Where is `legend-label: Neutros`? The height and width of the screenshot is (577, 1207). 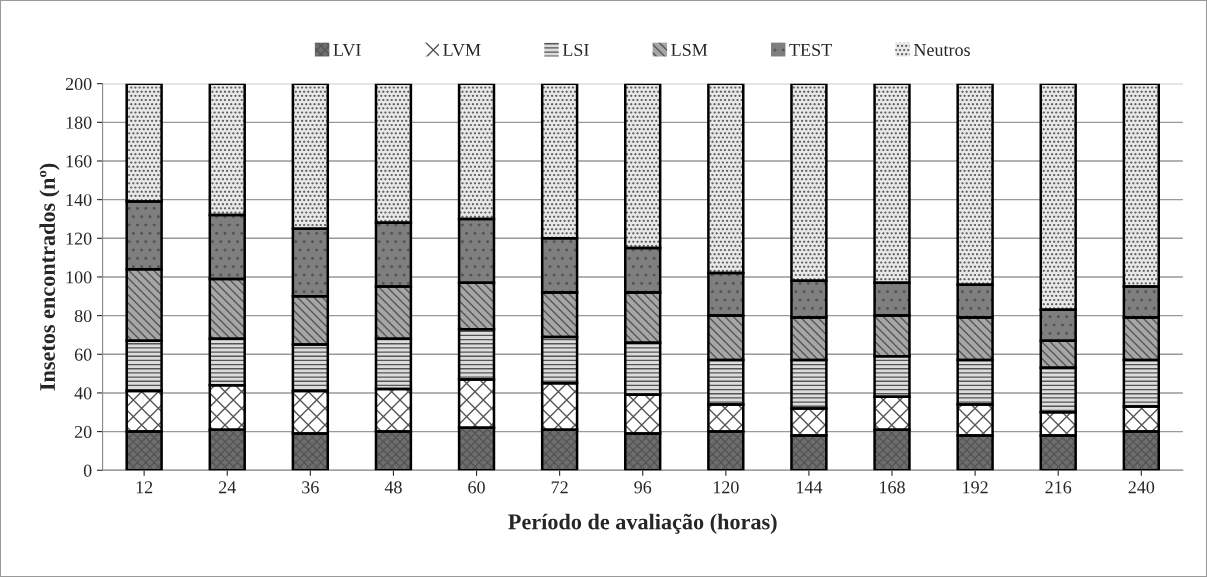
legend-label: Neutros is located at coordinates (941, 50).